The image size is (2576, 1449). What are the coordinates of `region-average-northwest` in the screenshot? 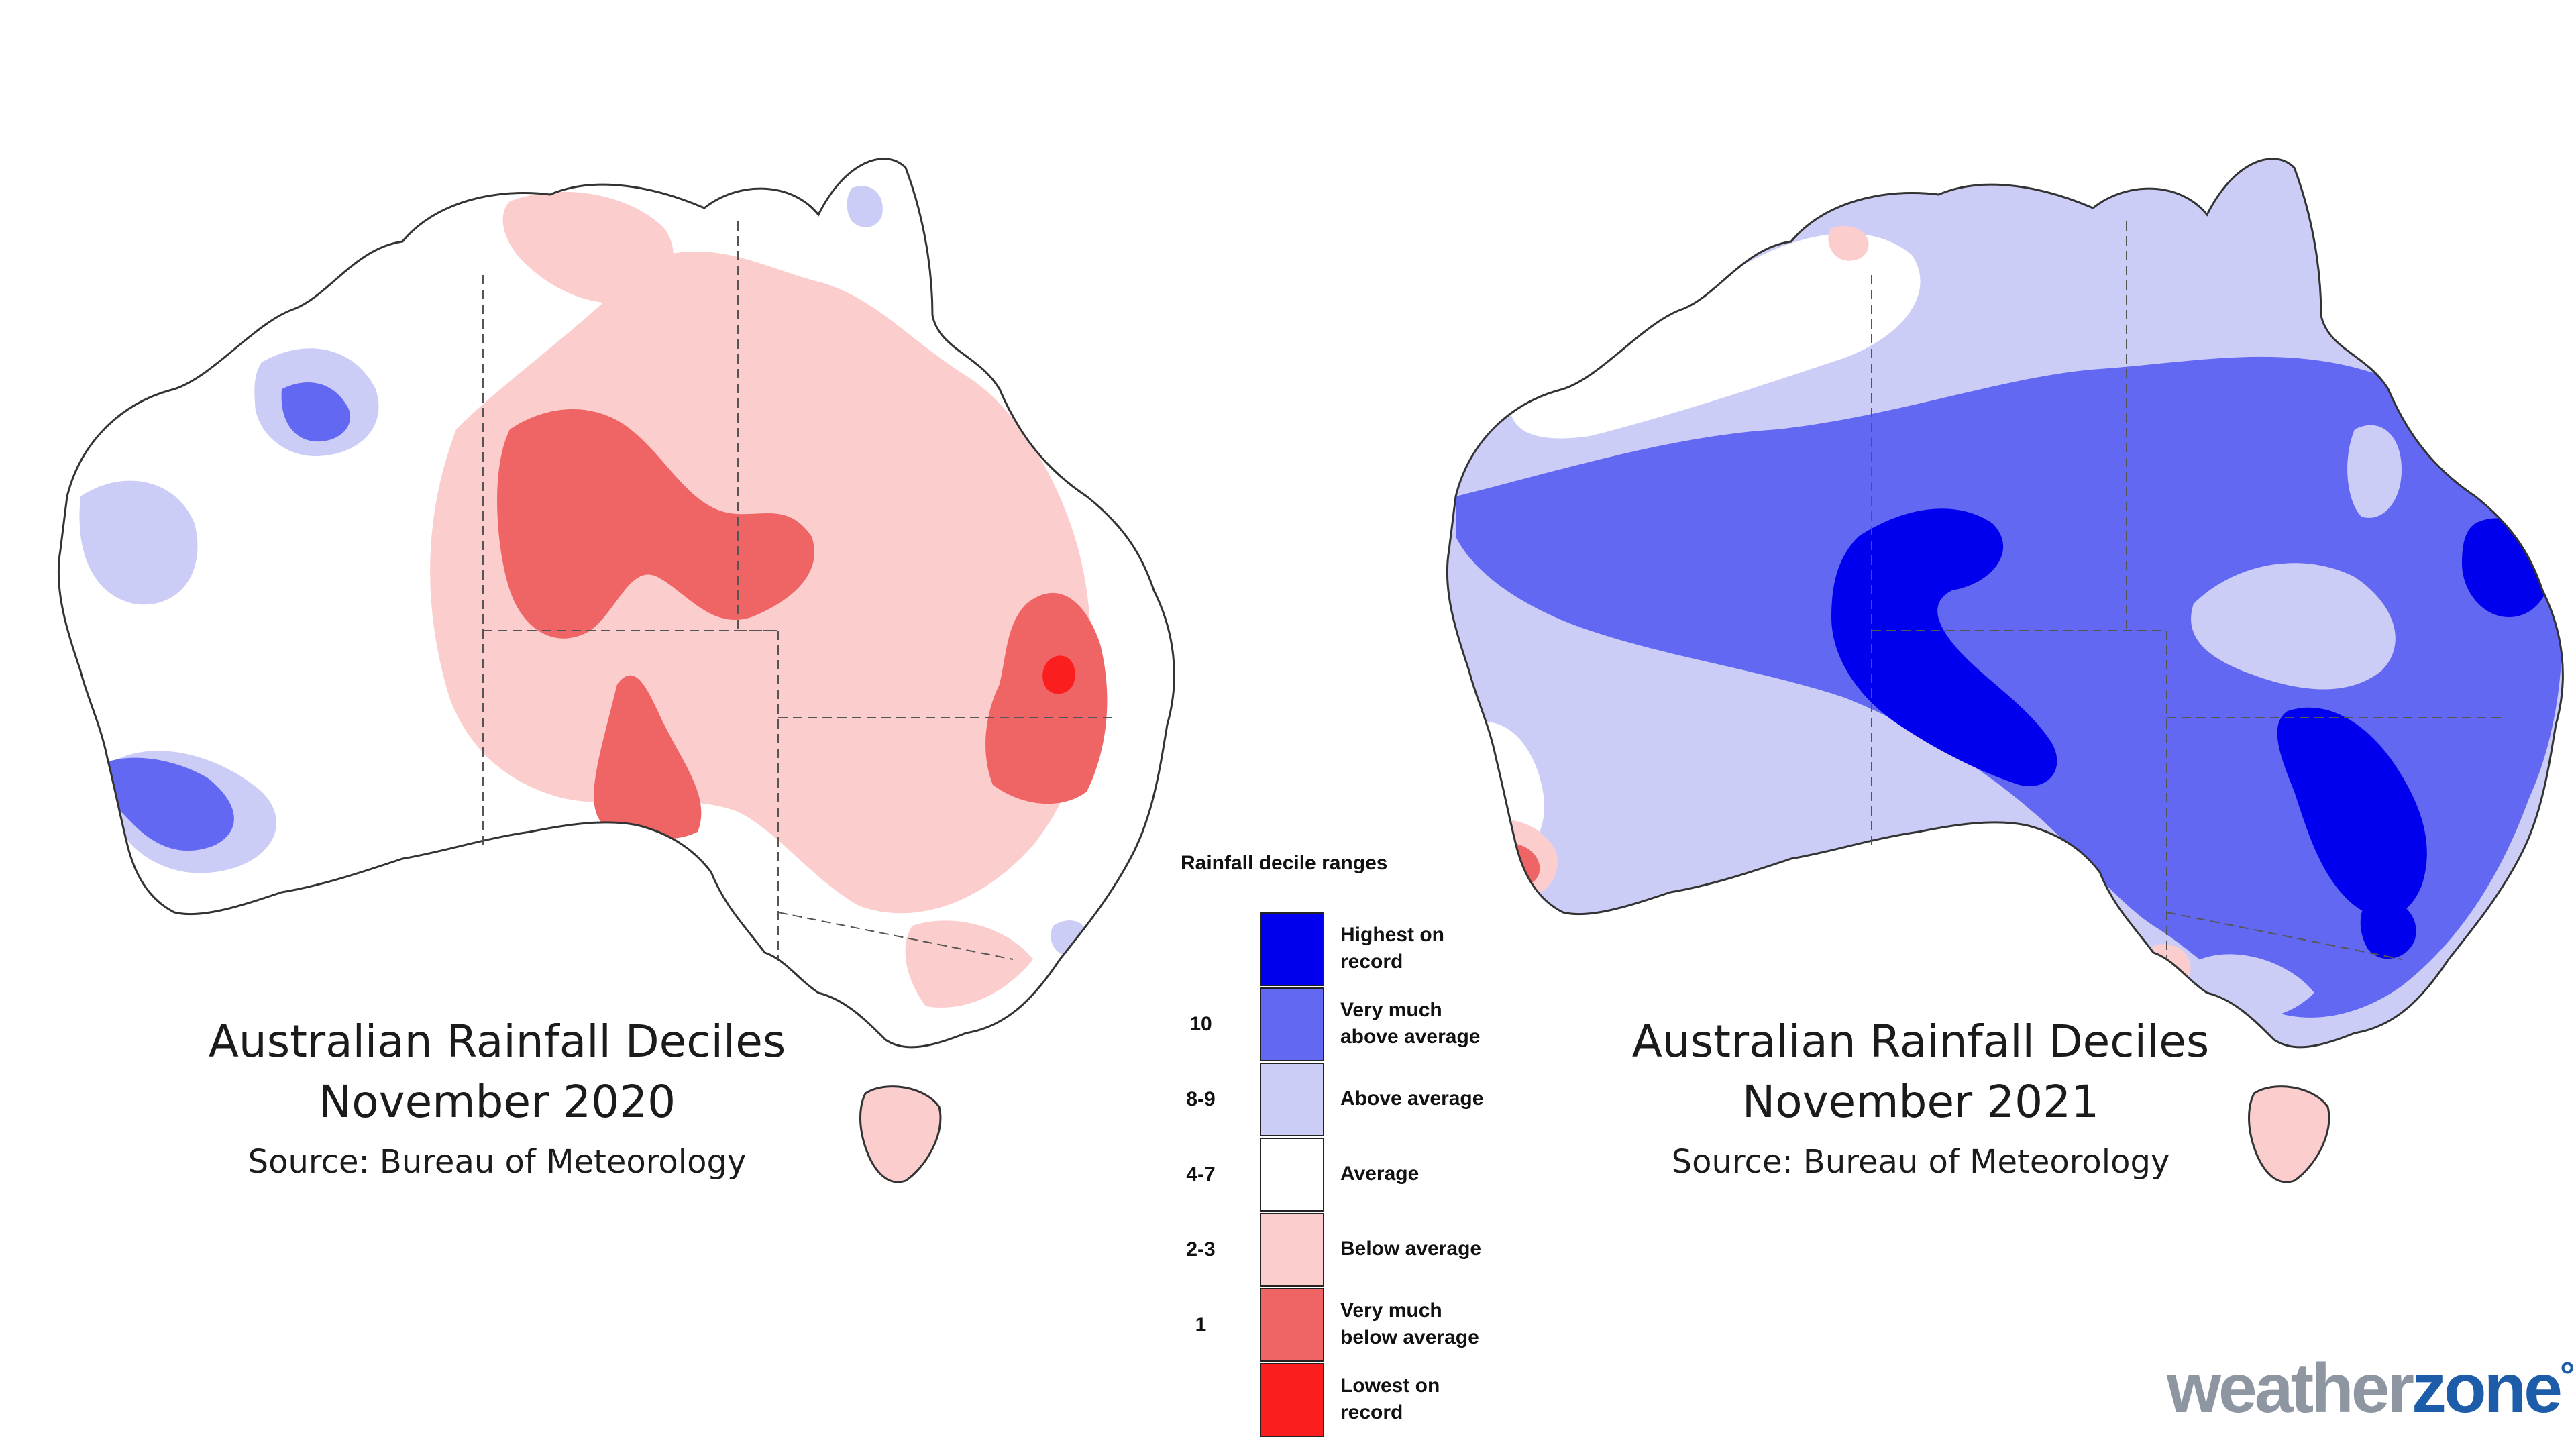 It's located at (1715, 336).